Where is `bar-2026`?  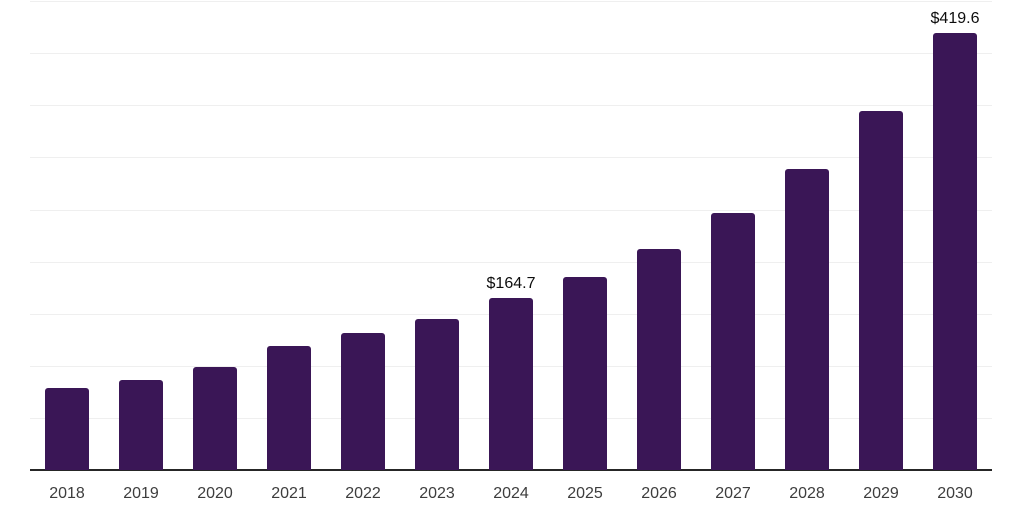
bar-2026 is located at coordinates (659, 359).